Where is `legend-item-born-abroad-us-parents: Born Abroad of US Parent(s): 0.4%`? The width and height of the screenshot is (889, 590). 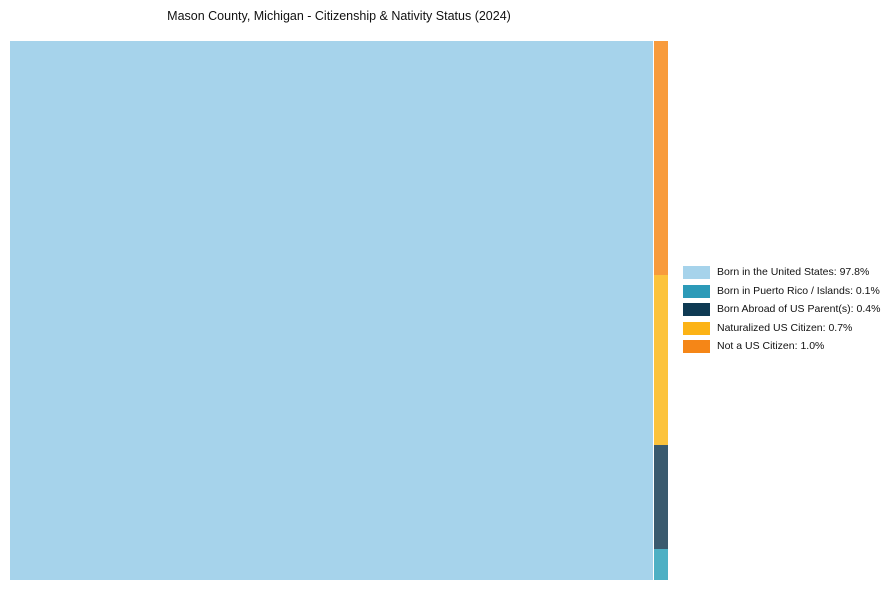
legend-item-born-abroad-us-parents: Born Abroad of US Parent(s): 0.4% is located at coordinates (781, 309).